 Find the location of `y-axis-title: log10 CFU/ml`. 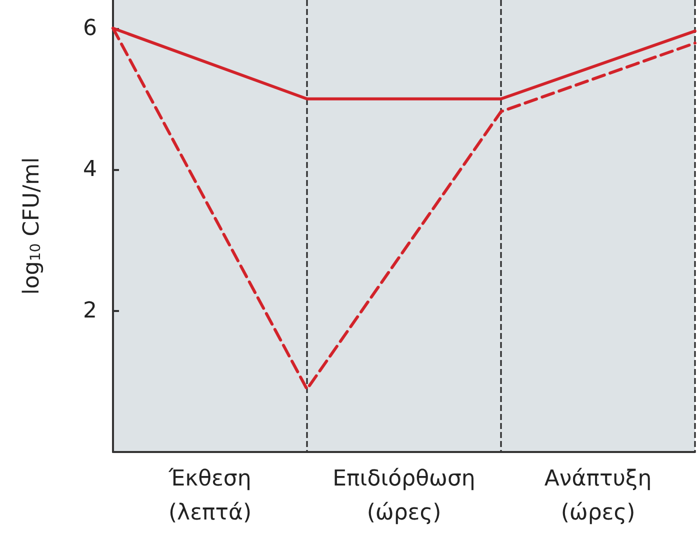

y-axis-title: log10 CFU/ml is located at coordinates (32, 226).